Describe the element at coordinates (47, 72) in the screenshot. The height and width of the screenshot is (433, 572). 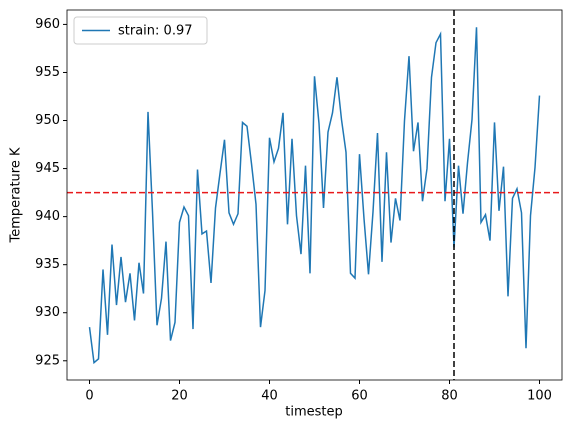
I see `y-tick-label: 955` at that location.